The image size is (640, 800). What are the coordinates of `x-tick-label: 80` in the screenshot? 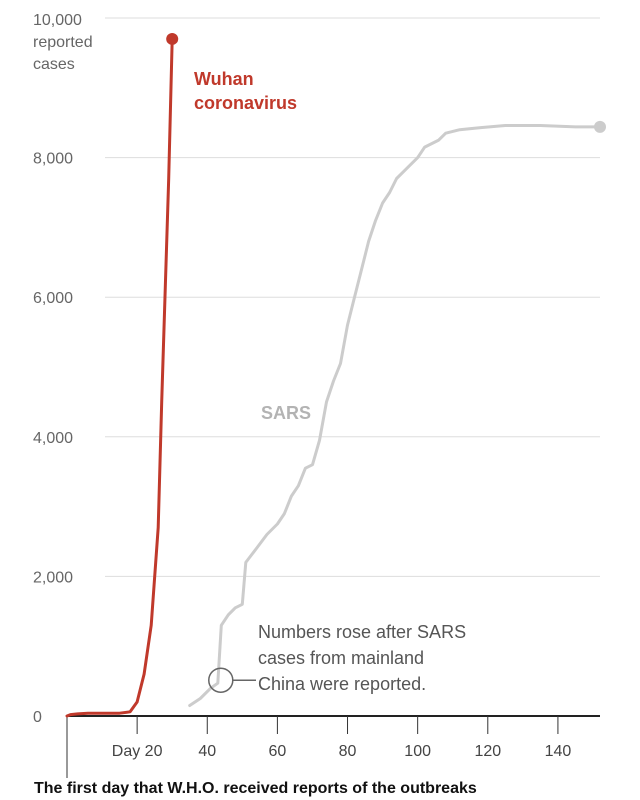 It's located at (348, 751).